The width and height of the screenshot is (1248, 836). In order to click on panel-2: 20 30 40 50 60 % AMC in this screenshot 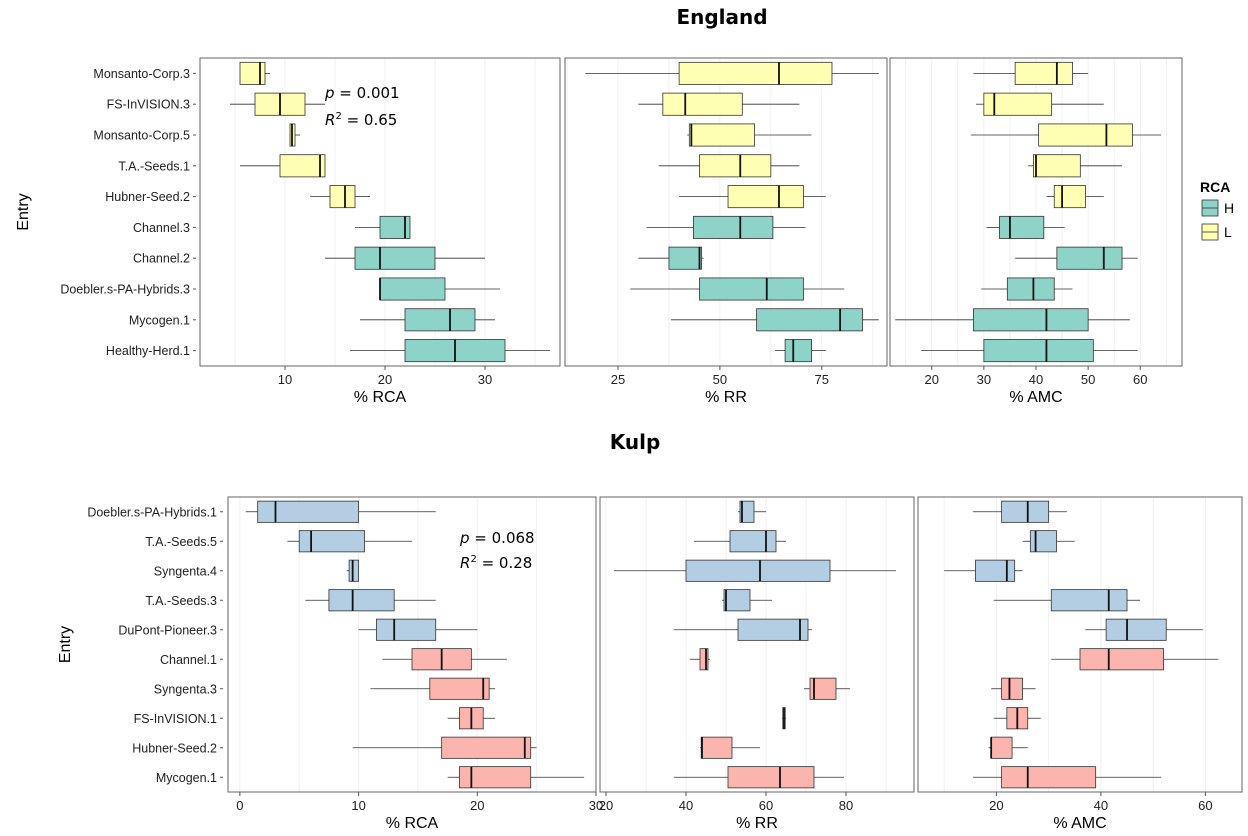, I will do `click(1036, 231)`.